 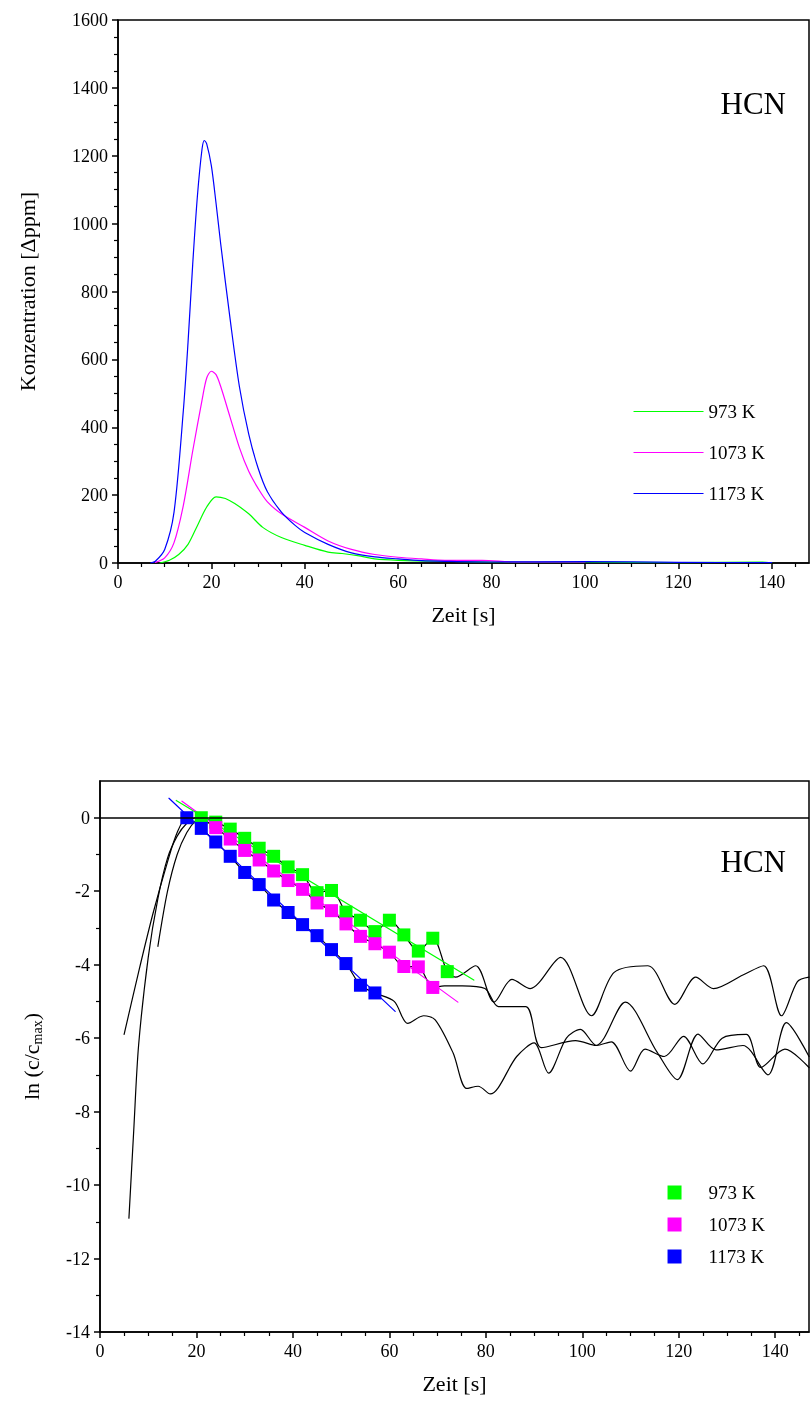 I want to click on y-tick-label: 400, so click(x=94, y=427).